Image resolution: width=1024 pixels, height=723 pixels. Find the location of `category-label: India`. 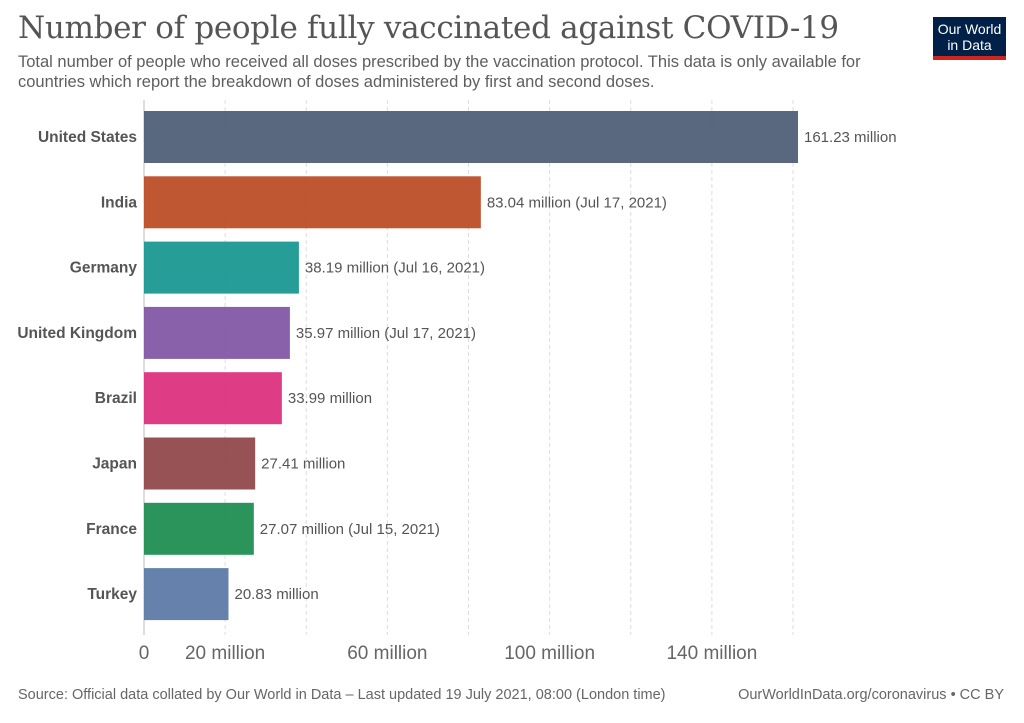

category-label: India is located at coordinates (119, 202).